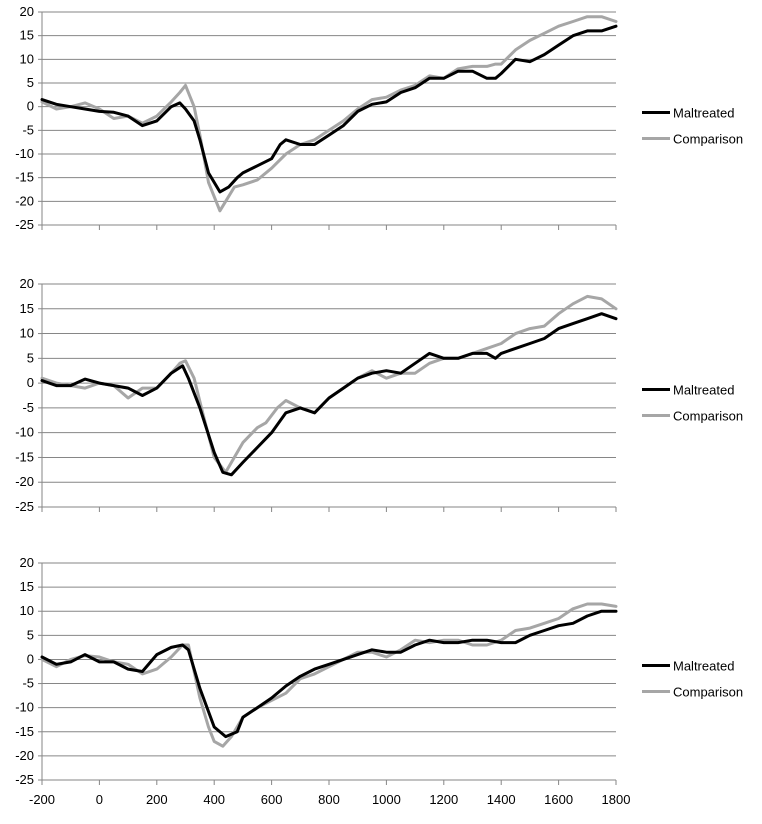 This screenshot has height=824, width=762. I want to click on series-line-maltreated, so click(329, 674).